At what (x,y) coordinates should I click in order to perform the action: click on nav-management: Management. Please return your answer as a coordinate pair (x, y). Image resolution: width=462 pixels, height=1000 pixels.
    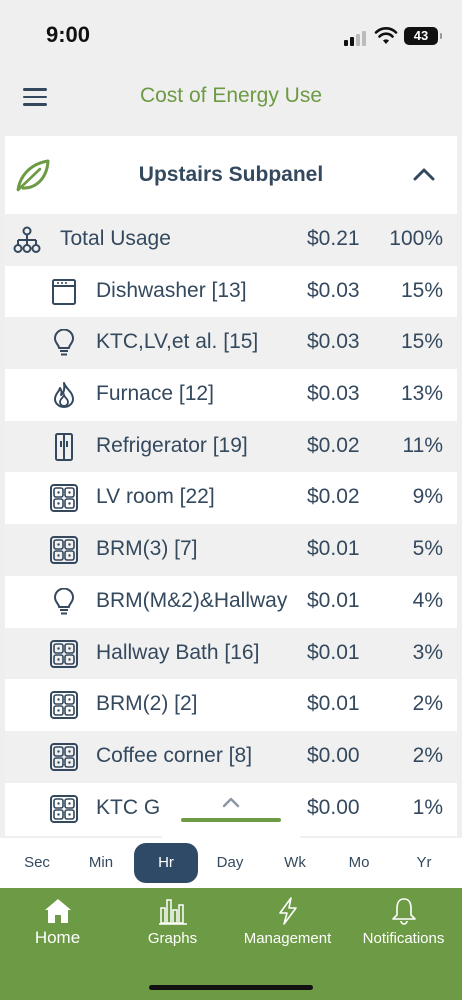
    Looking at the image, I should click on (287, 928).